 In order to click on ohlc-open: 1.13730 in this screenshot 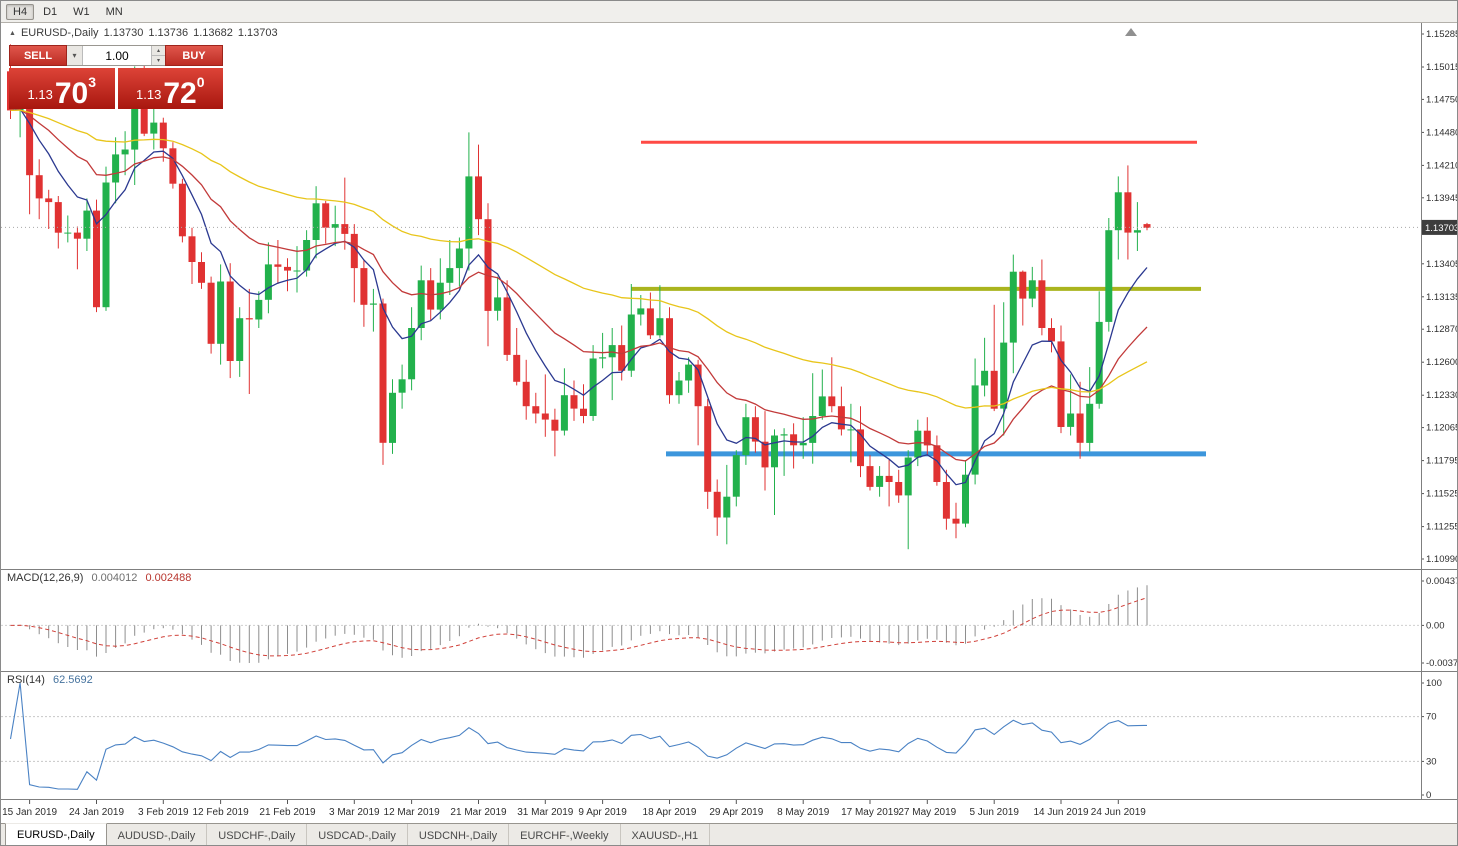, I will do `click(123, 33)`.